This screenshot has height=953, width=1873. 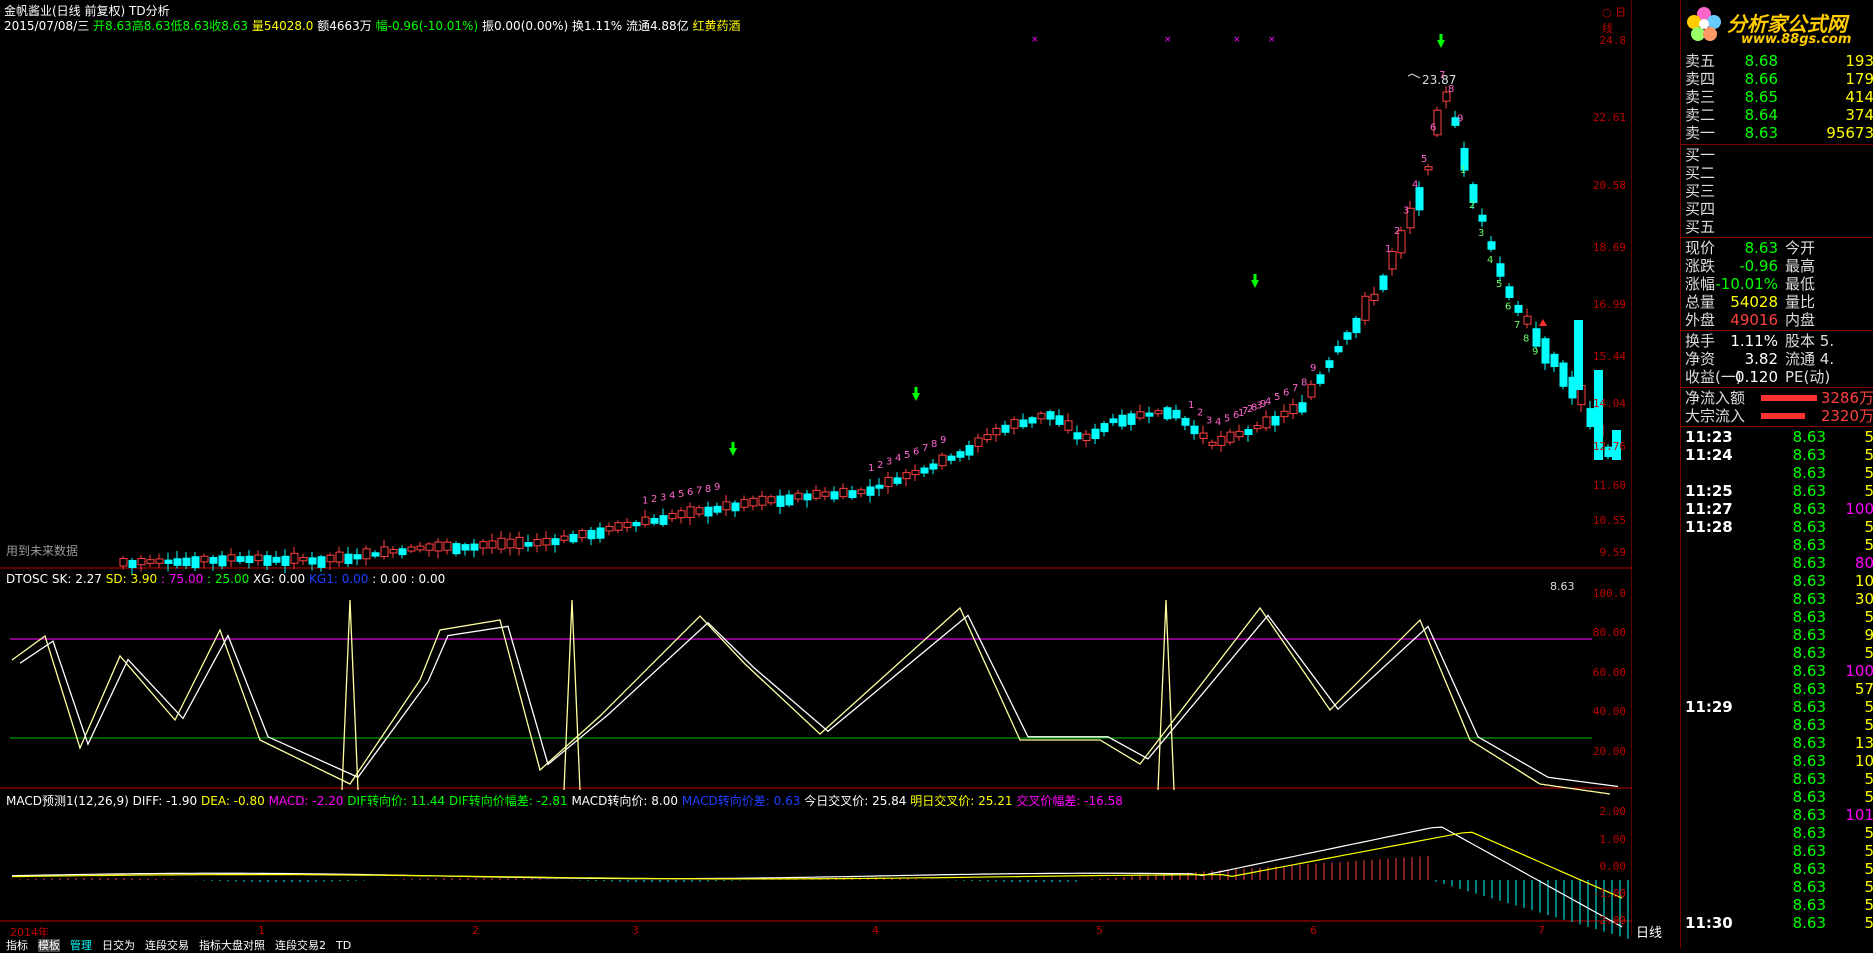 I want to click on td-count-label: 3, so click(x=1481, y=233).